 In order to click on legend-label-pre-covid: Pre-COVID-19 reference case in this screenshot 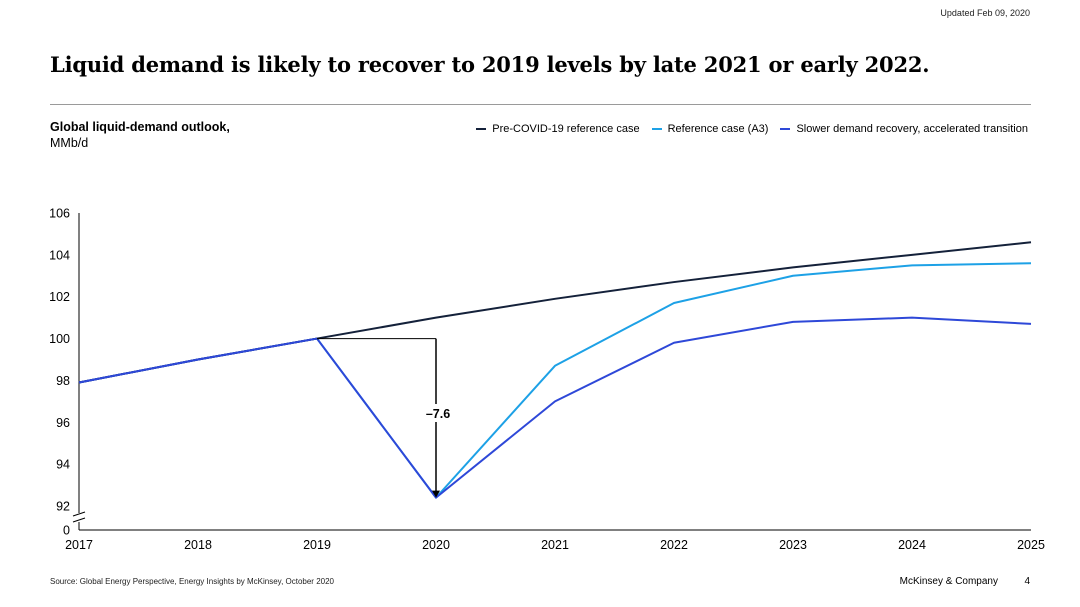, I will do `click(566, 129)`.